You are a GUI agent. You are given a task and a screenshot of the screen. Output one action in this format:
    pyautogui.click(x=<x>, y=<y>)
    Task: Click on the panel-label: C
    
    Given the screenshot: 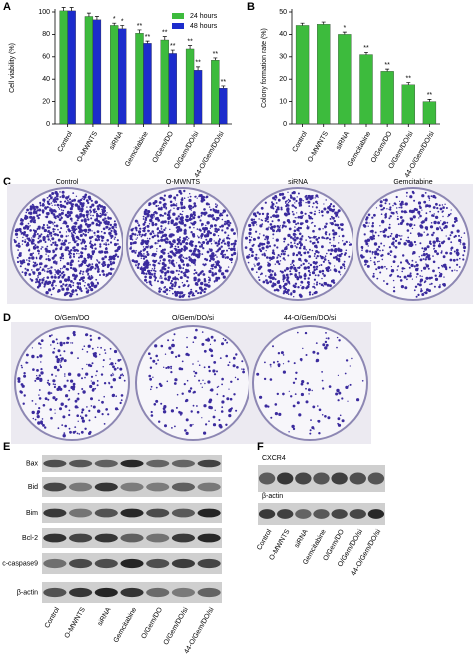 What is the action you would take?
    pyautogui.click(x=7, y=182)
    